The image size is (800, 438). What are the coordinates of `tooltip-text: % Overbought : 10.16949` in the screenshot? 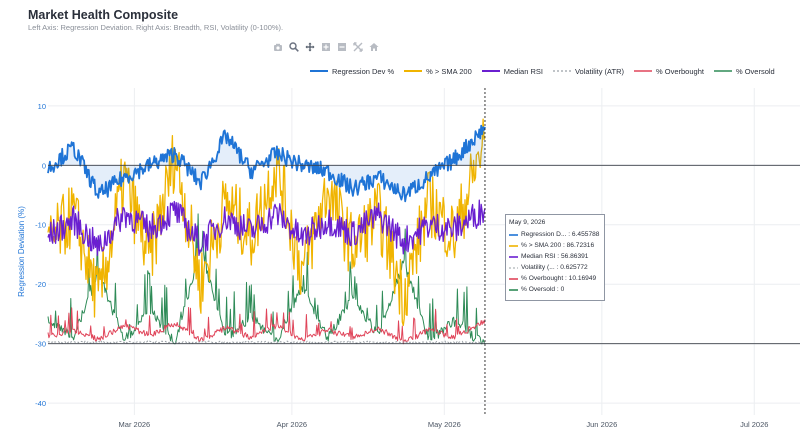 It's located at (559, 278).